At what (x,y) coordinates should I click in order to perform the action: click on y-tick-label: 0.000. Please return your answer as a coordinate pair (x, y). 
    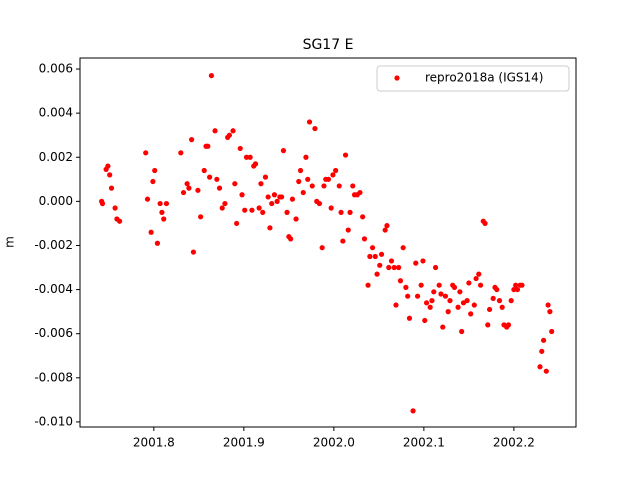
    Looking at the image, I should click on (56, 201).